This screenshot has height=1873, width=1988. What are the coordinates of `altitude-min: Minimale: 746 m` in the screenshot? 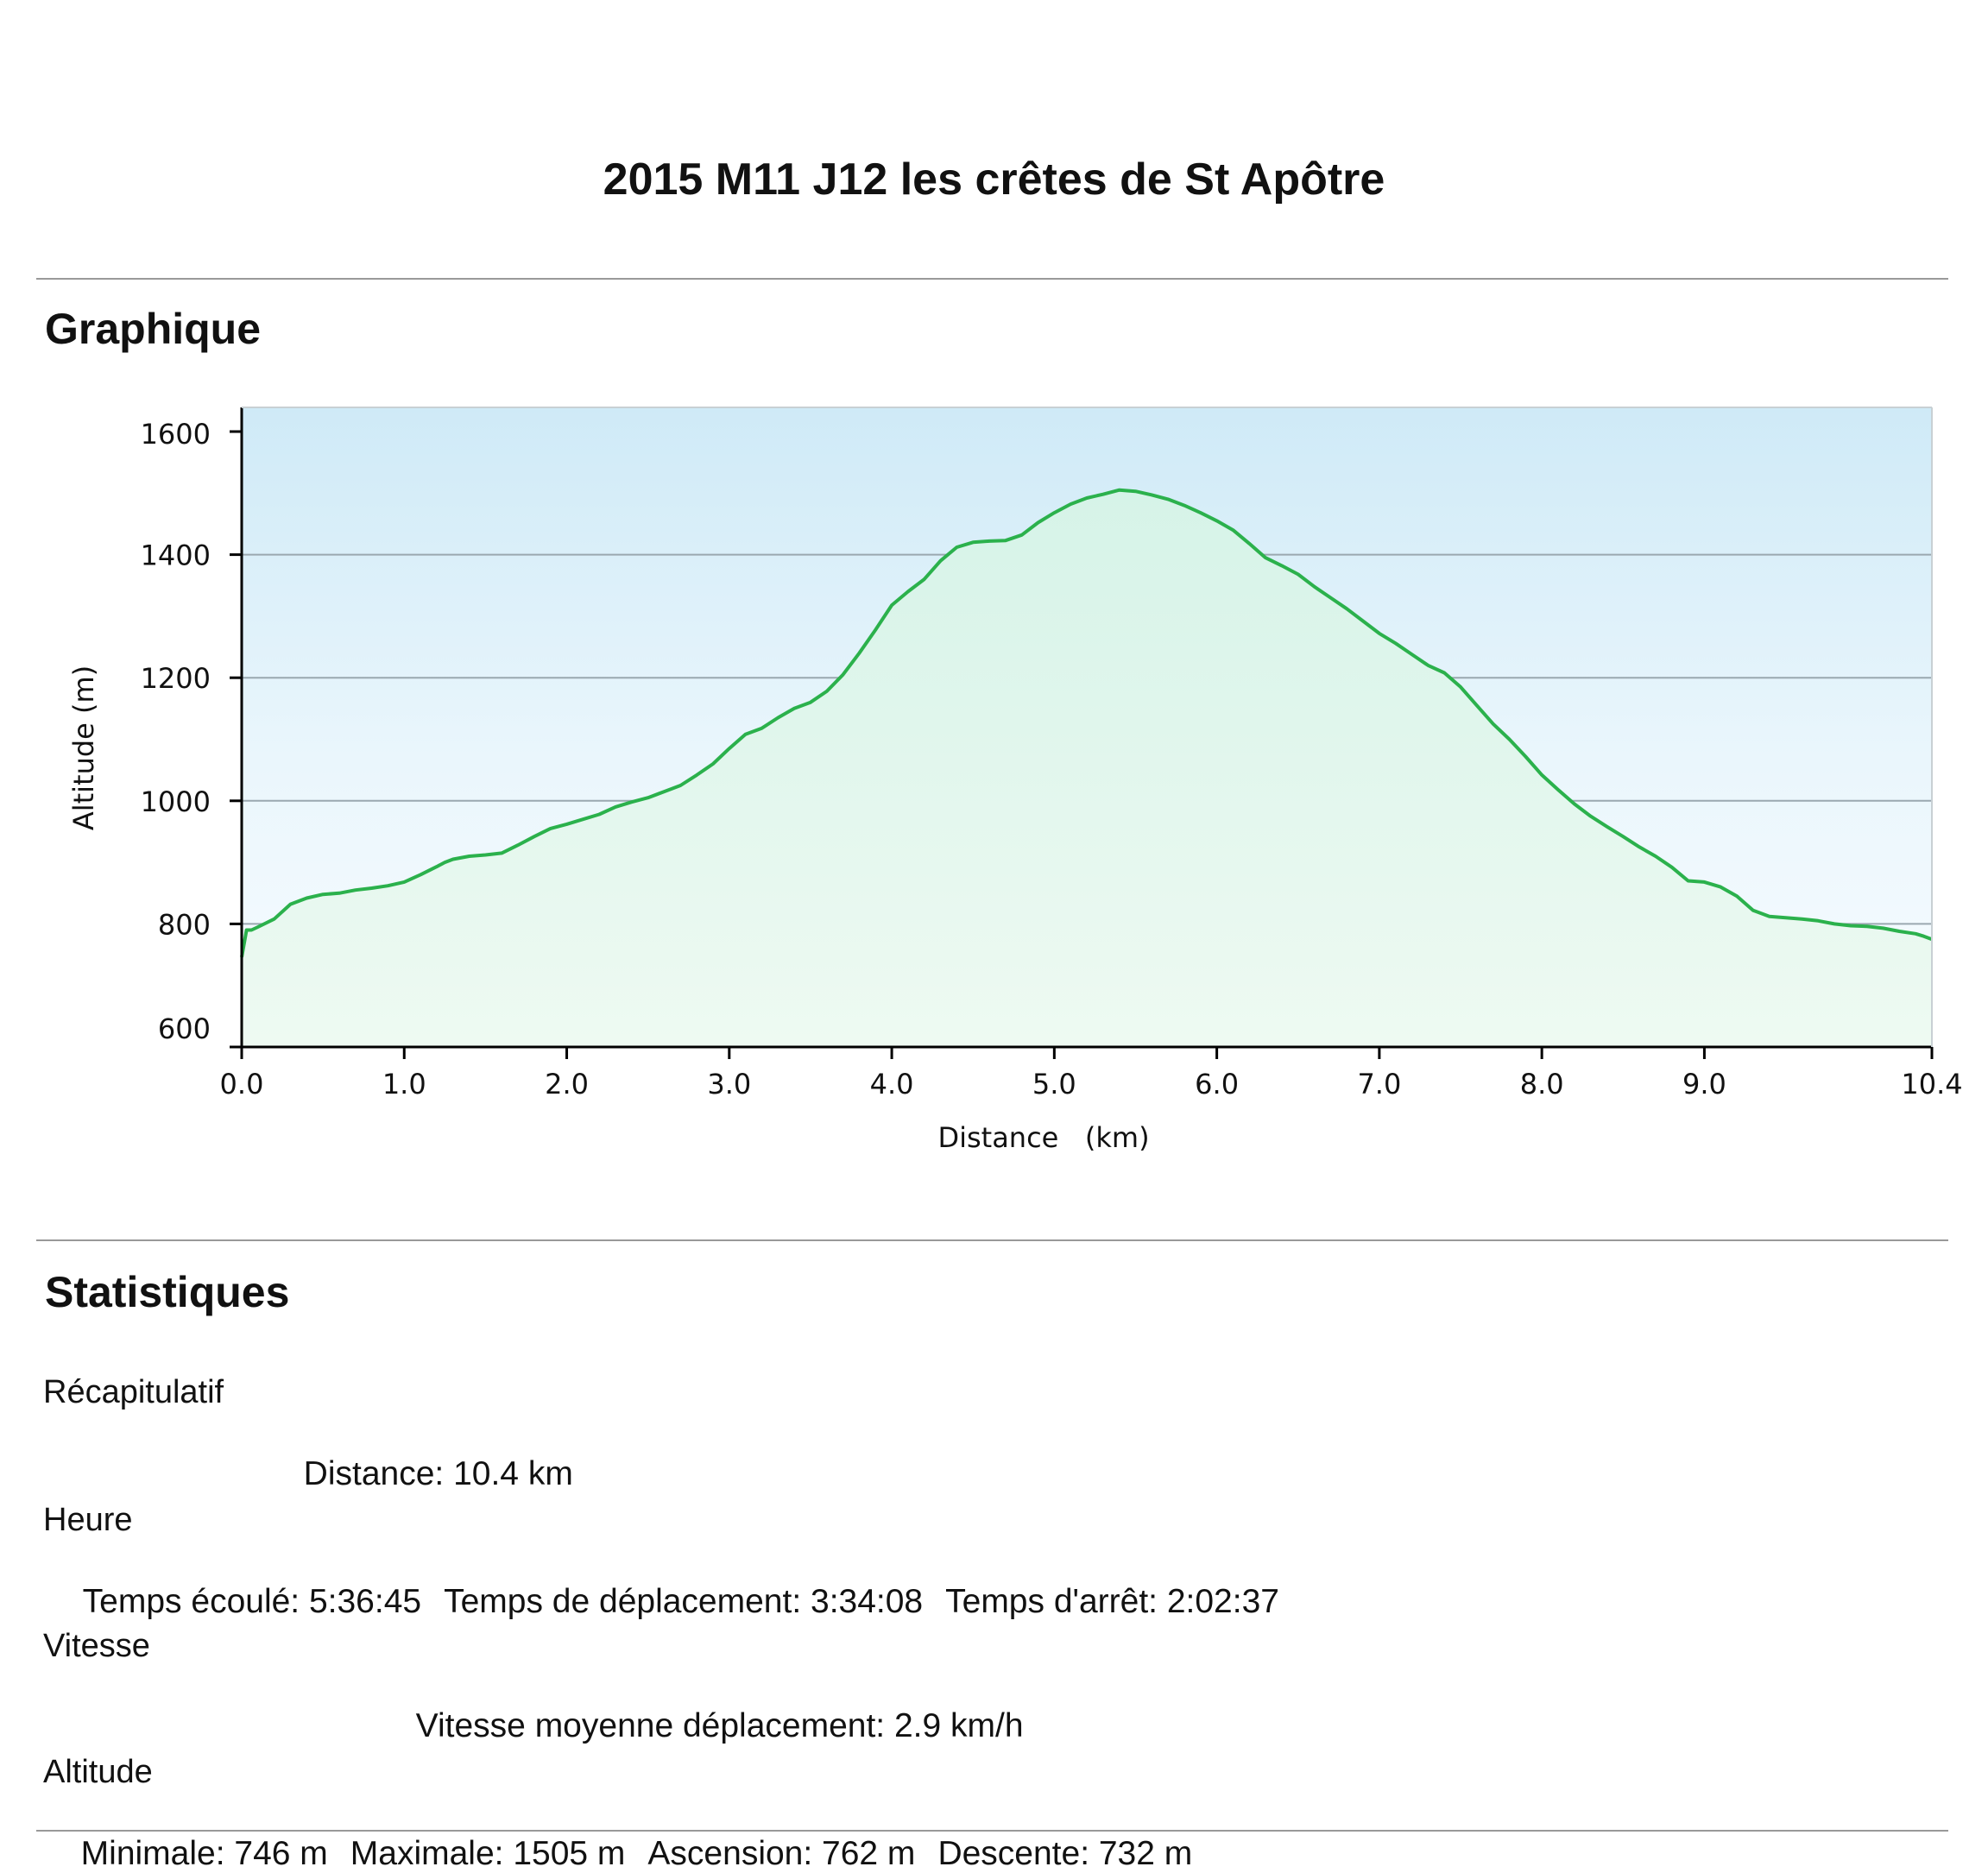 It's located at (204, 1853).